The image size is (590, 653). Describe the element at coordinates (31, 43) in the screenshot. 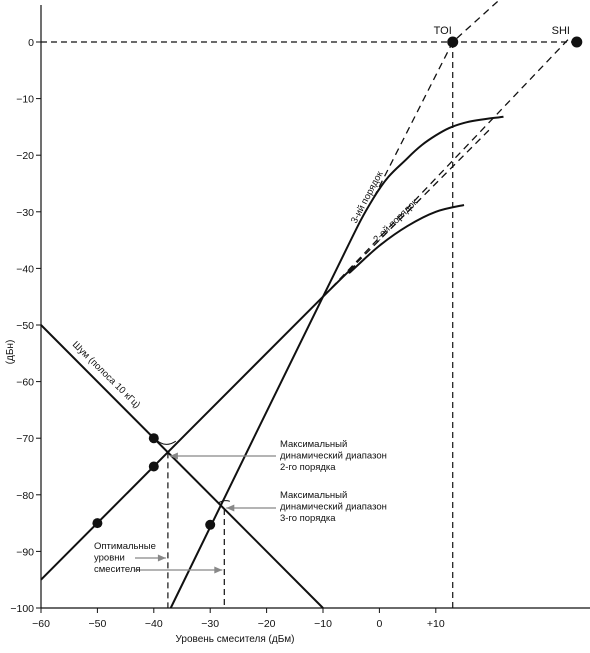

I see `y-tick-label: 0` at that location.